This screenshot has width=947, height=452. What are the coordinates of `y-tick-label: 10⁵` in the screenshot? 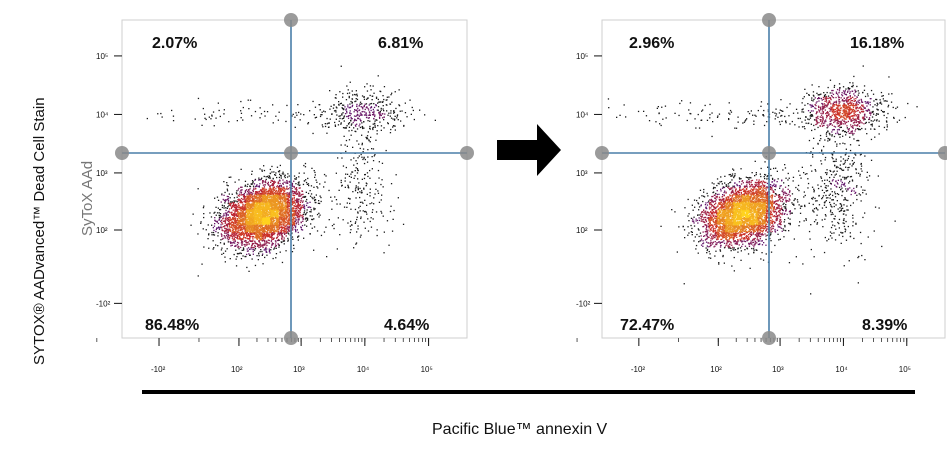 It's located at (102, 56).